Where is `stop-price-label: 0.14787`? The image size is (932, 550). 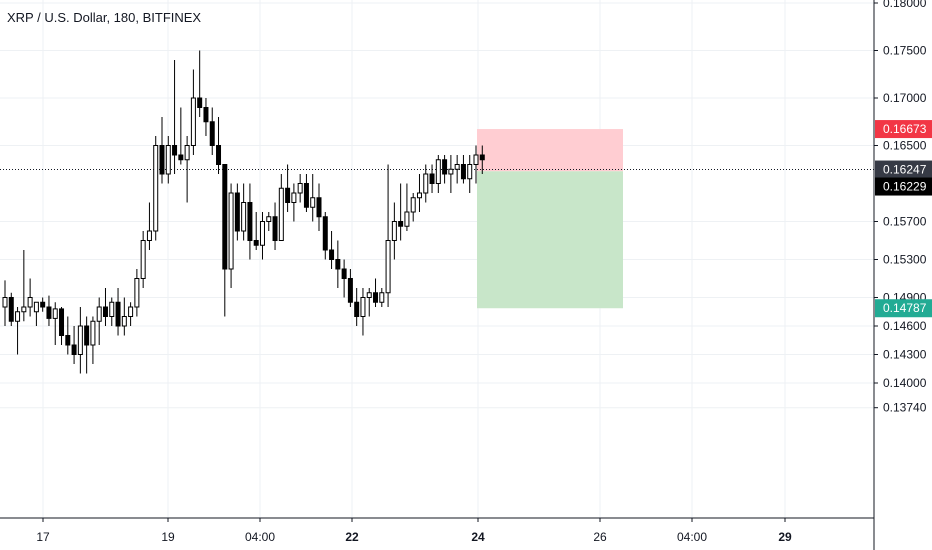 stop-price-label: 0.14787 is located at coordinates (905, 308).